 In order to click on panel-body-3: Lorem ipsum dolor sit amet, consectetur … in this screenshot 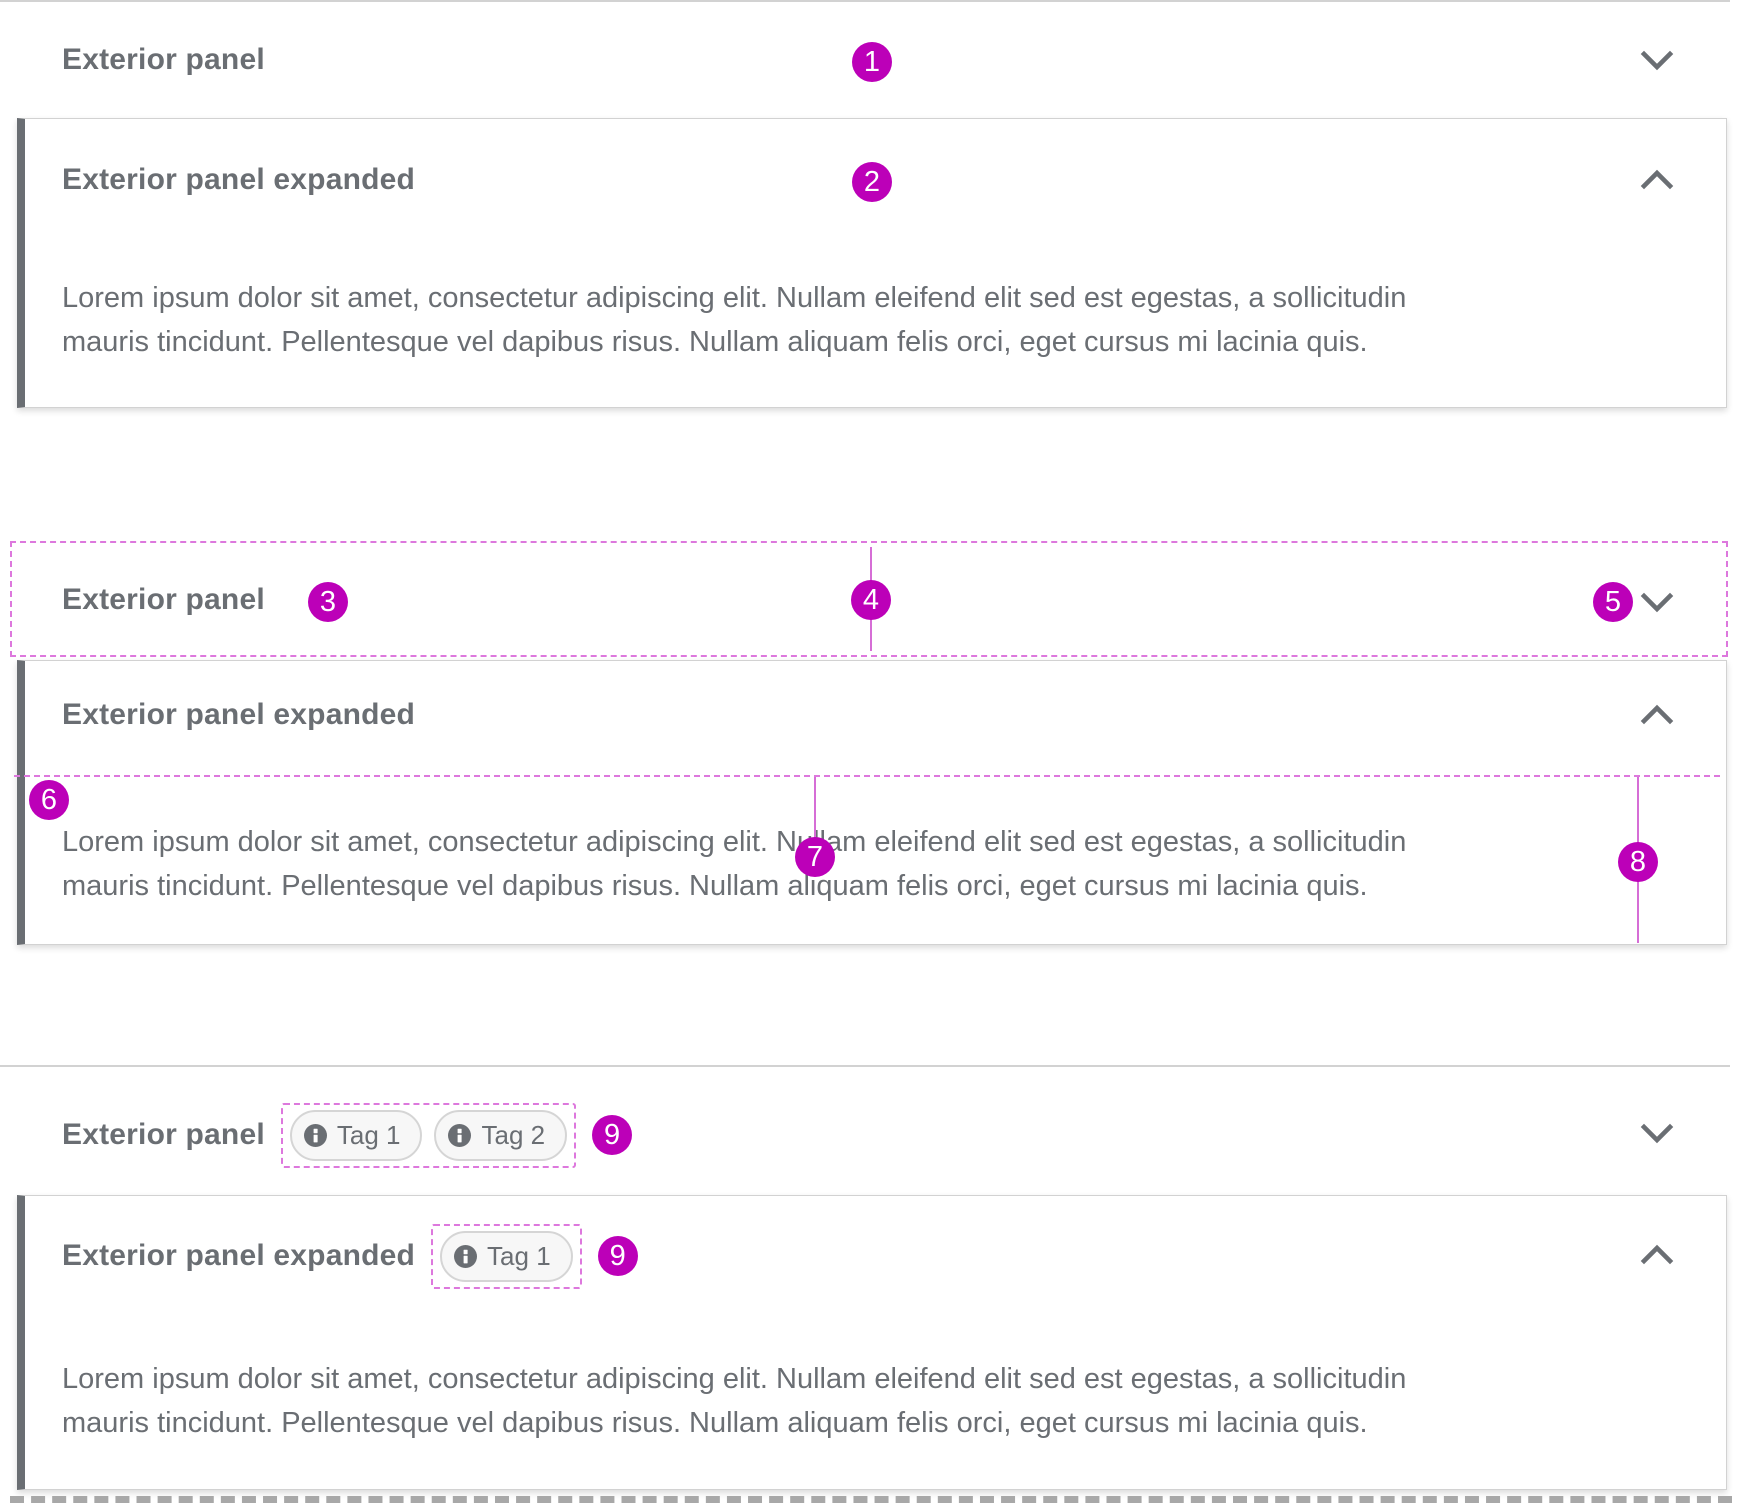, I will do `click(734, 1401)`.